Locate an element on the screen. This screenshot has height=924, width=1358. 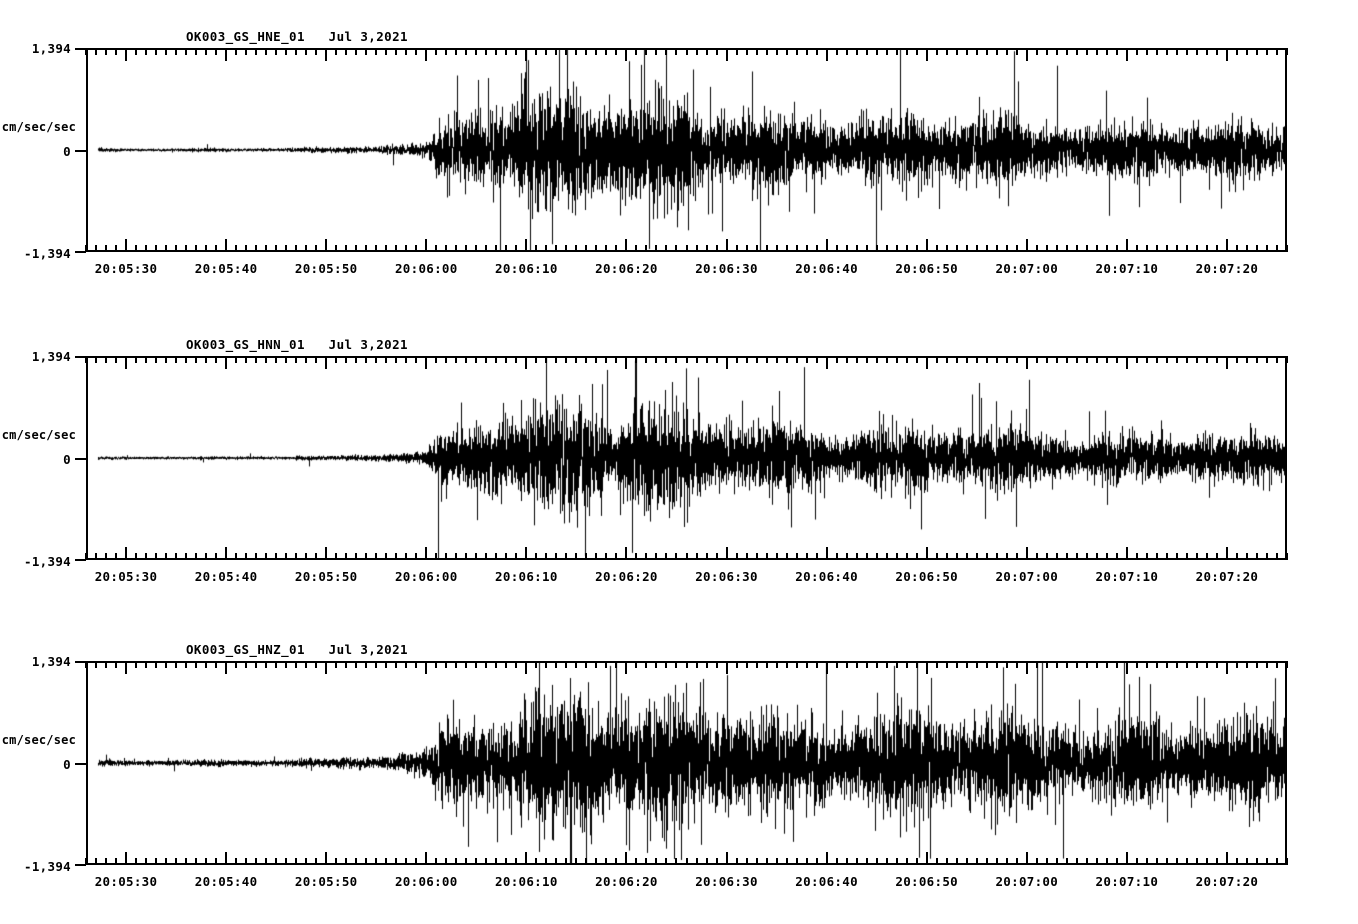
x-axis-tick-label: 20:05:50 is located at coordinates (326, 268).